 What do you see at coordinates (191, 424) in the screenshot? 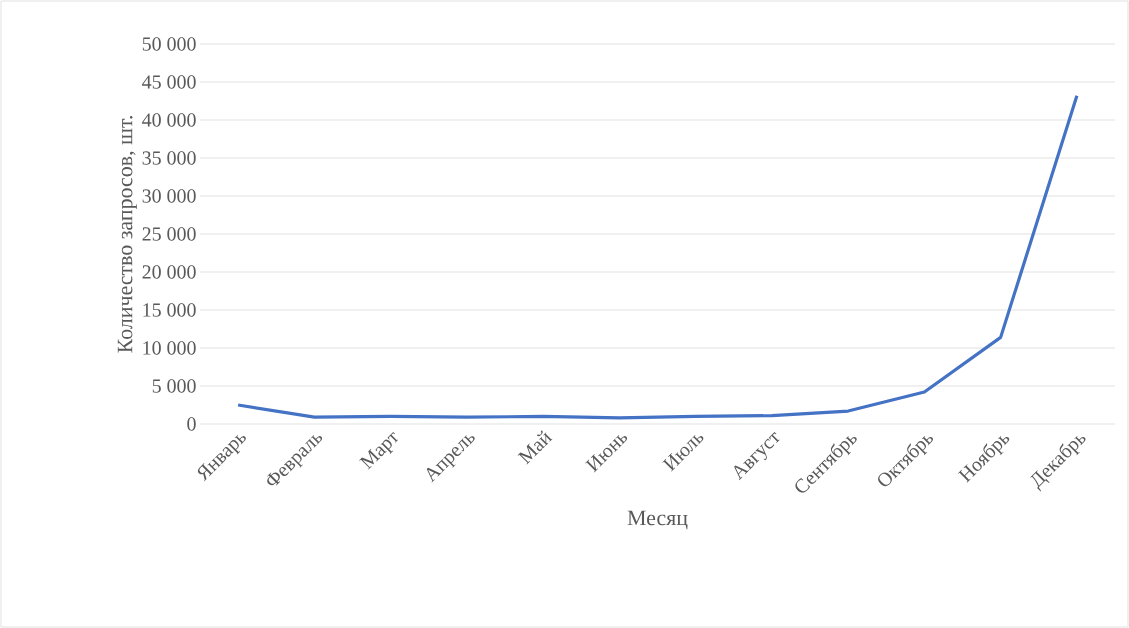
I see `y-tick-label: 0` at bounding box center [191, 424].